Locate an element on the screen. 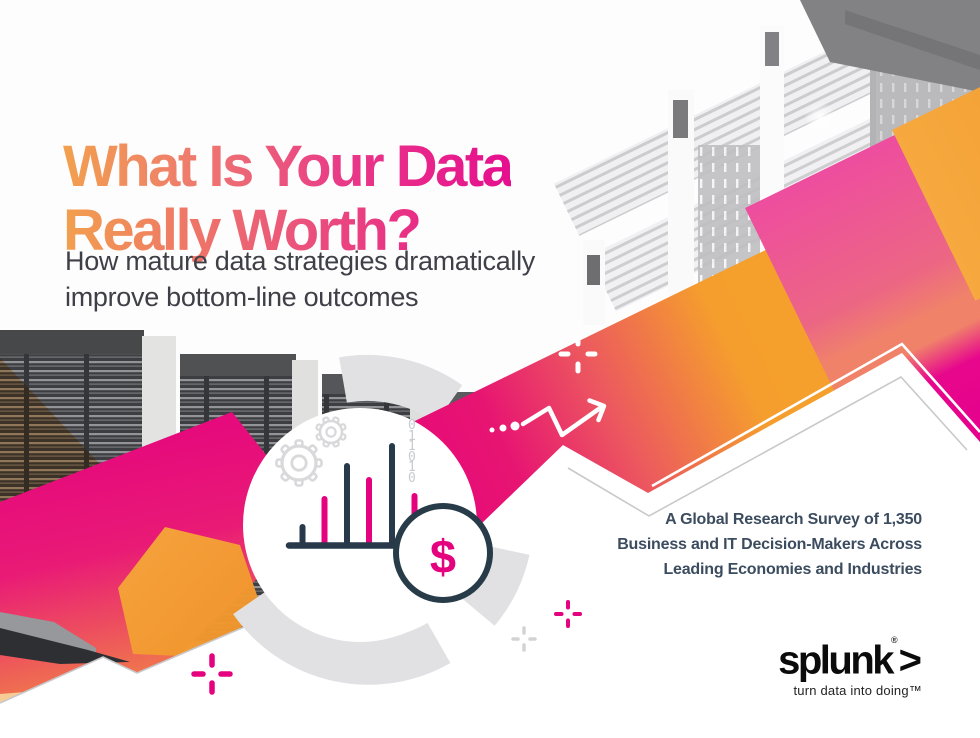 The height and width of the screenshot is (738, 980). splunk-wordmark-text: splunk is located at coordinates (836, 660).